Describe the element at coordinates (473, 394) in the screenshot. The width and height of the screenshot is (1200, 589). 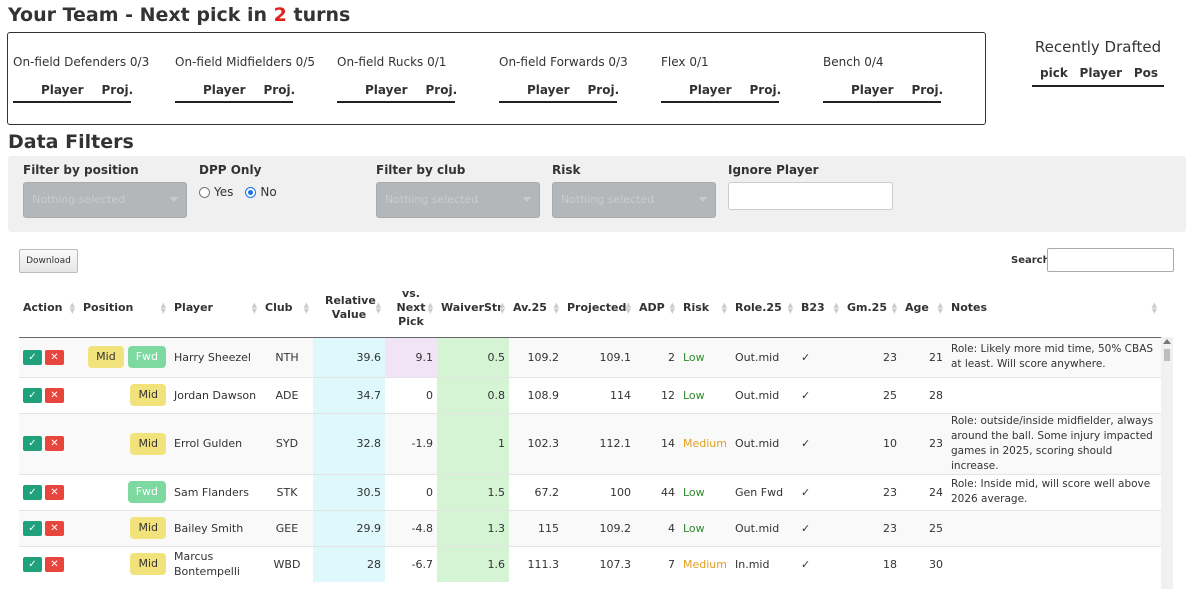
I see `waiverstr-cell: 0.8` at that location.